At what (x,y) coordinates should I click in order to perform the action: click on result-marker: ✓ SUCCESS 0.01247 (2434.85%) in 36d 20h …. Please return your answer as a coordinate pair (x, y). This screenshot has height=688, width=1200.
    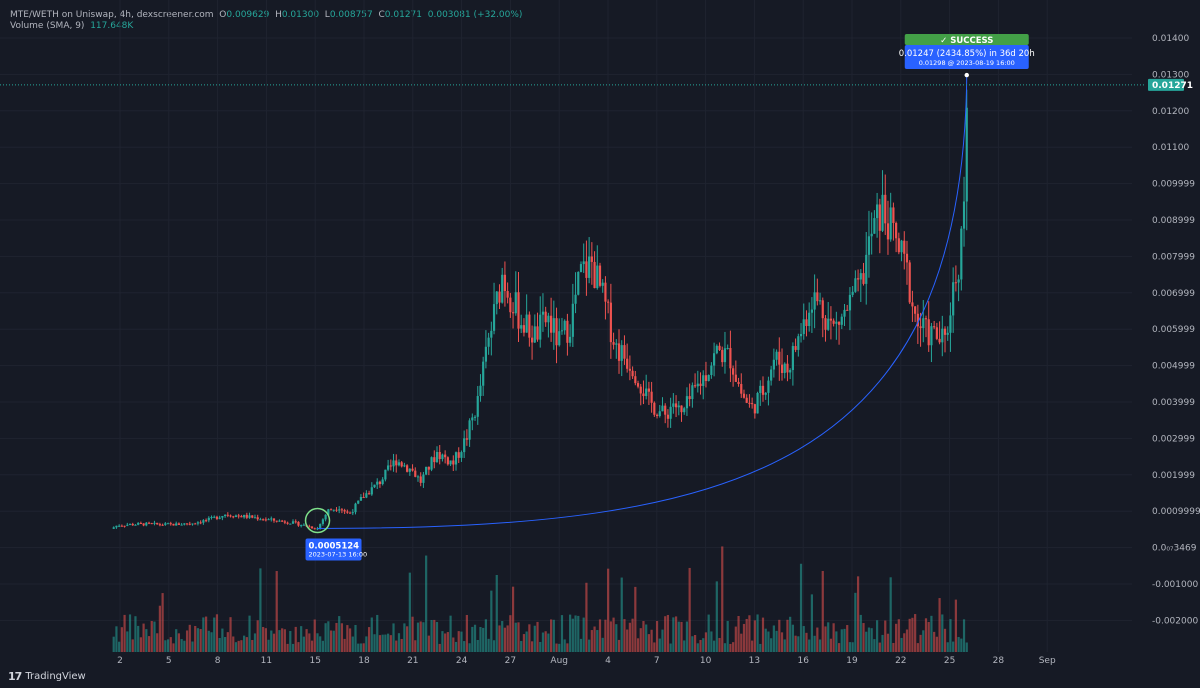
    Looking at the image, I should click on (967, 56).